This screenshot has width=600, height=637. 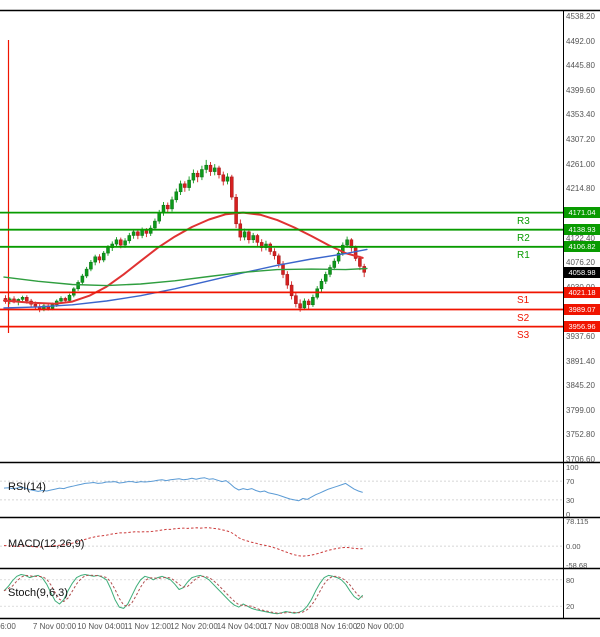 I want to click on stoch-d, so click(x=183, y=594).